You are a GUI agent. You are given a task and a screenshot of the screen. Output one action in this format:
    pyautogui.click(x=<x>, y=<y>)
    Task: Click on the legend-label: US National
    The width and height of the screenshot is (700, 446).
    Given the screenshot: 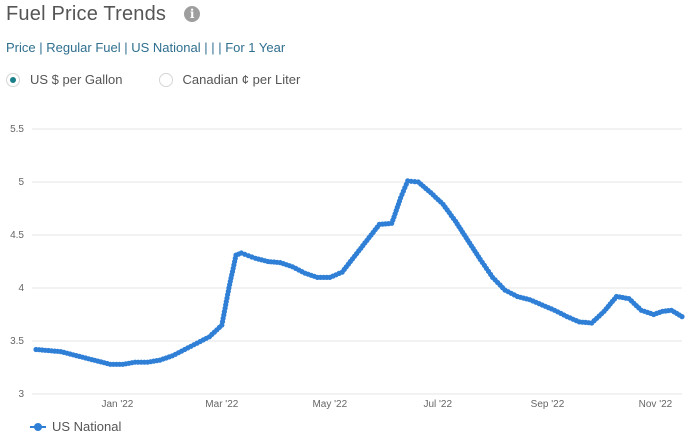 What is the action you would take?
    pyautogui.click(x=87, y=426)
    